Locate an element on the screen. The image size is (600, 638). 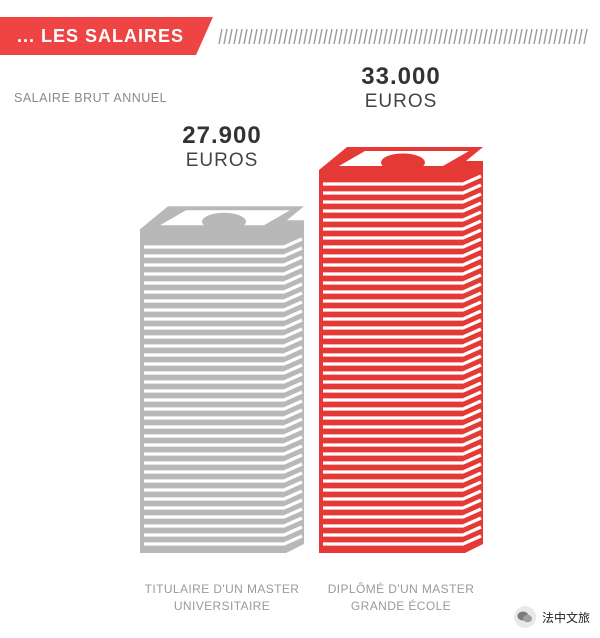
category-label-line: GRANDE ÉCOLE is located at coordinates (401, 606).